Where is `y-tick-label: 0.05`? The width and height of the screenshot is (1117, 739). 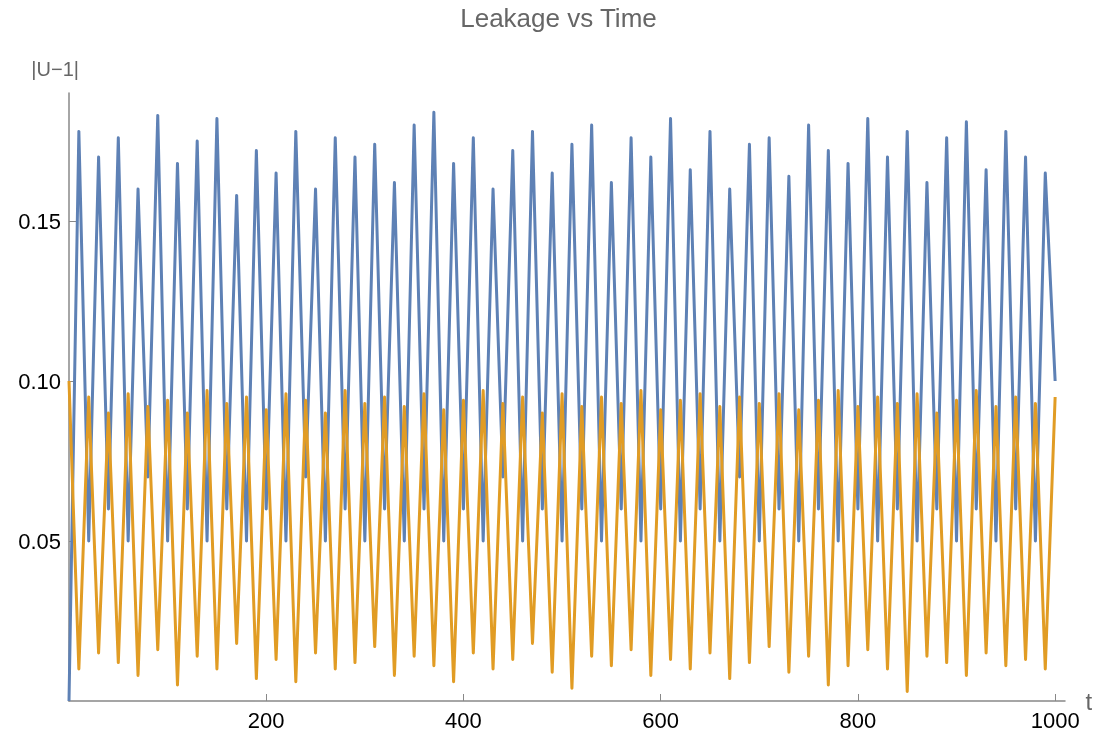
y-tick-label: 0.05 is located at coordinates (39, 541).